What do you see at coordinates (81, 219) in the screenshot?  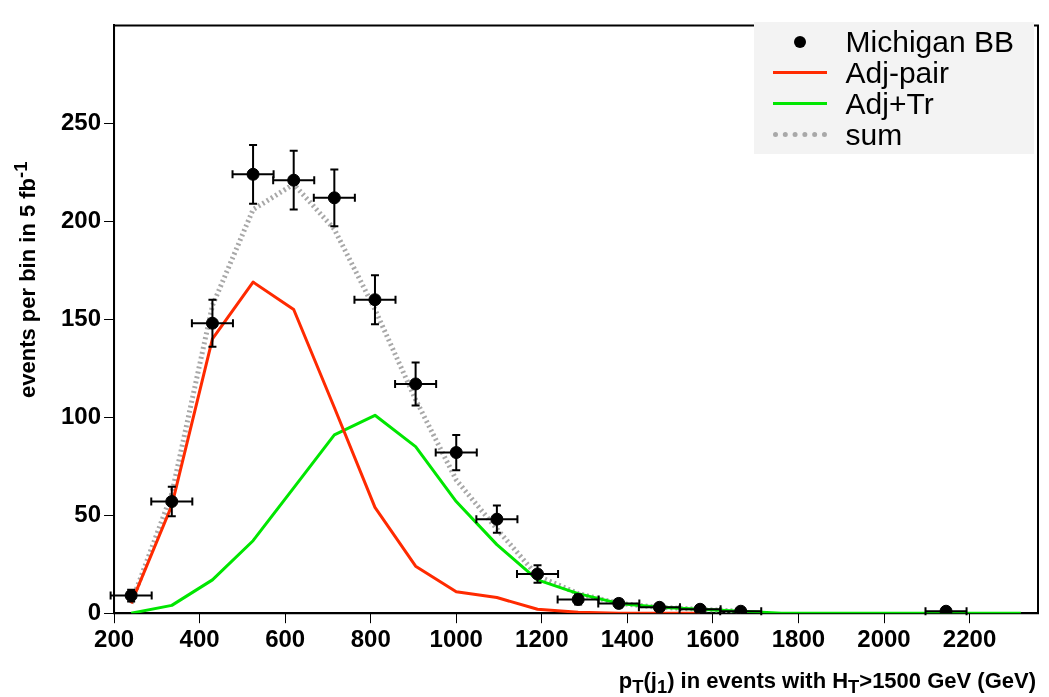 I see `y-tick-label: 200` at bounding box center [81, 219].